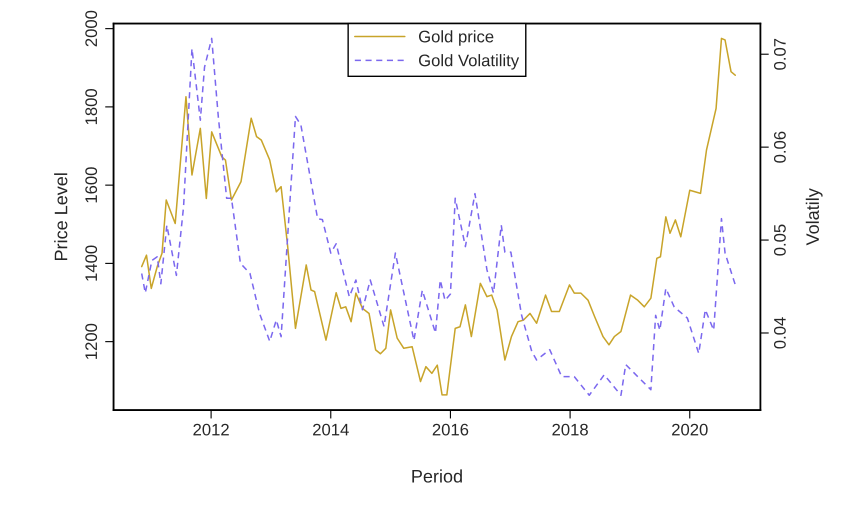 Image resolution: width=867 pixels, height=512 pixels. I want to click on y-tick-label: 1600, so click(91, 184).